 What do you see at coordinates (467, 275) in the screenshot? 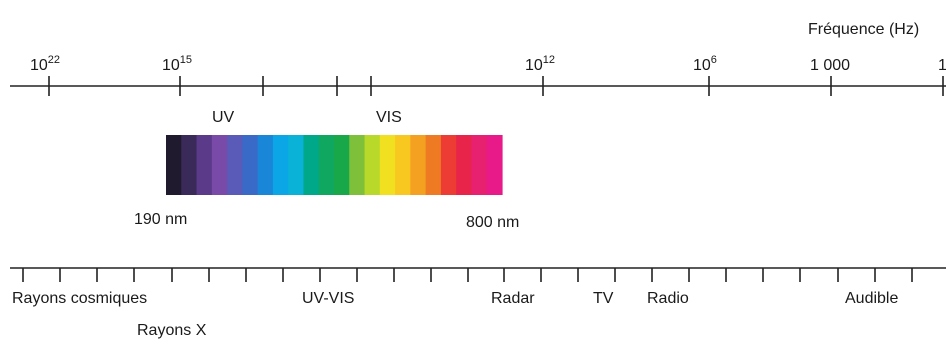
I see `band-ticks` at bounding box center [467, 275].